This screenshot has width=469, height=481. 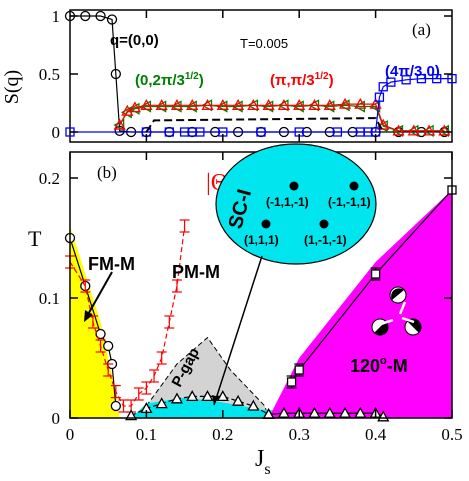 I want to click on region-label-120-m: 120o-M, so click(x=379, y=365).